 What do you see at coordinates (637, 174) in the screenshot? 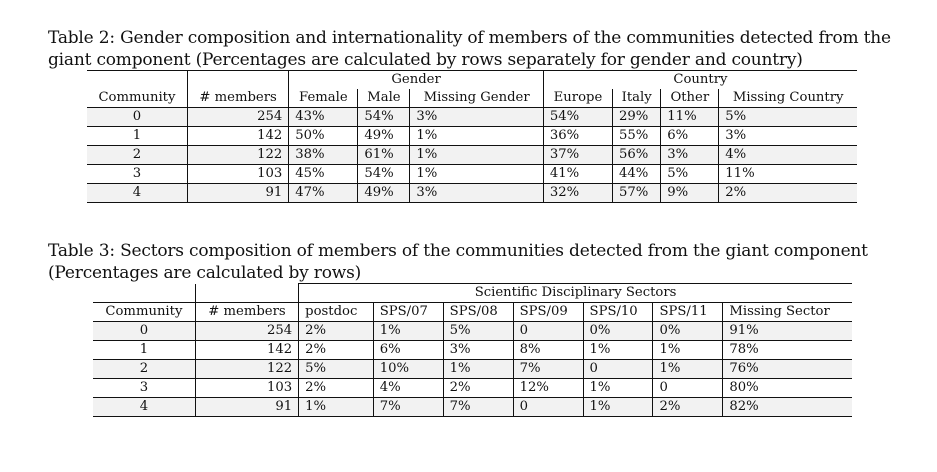
I see `cell-italy: 44%` at bounding box center [637, 174].